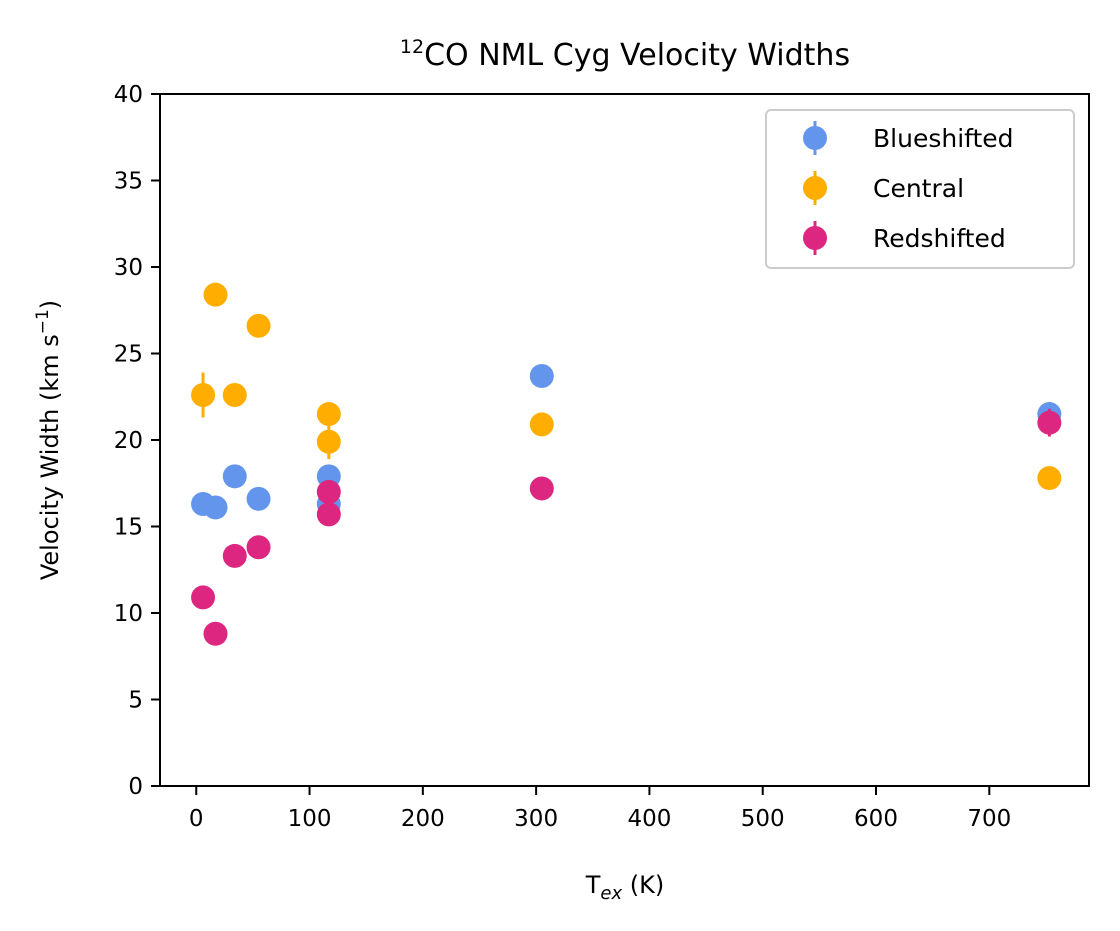  What do you see at coordinates (989, 819) in the screenshot?
I see `x-tick-label: 700` at bounding box center [989, 819].